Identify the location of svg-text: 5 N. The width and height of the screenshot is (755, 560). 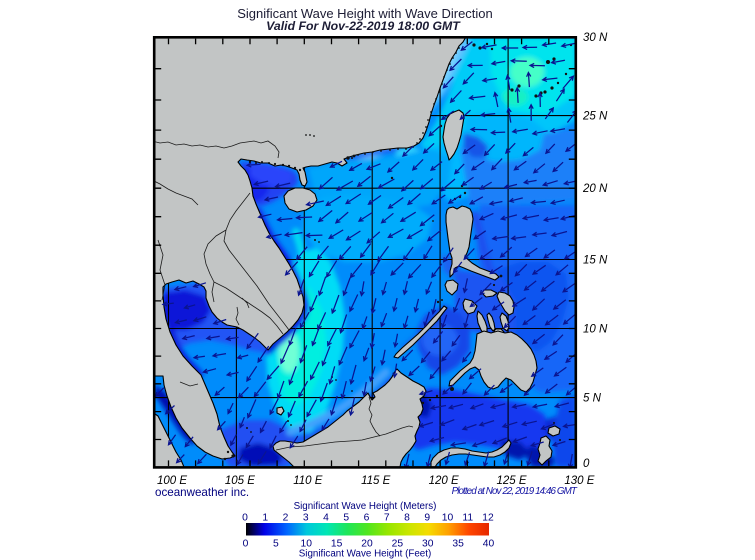
(592, 399).